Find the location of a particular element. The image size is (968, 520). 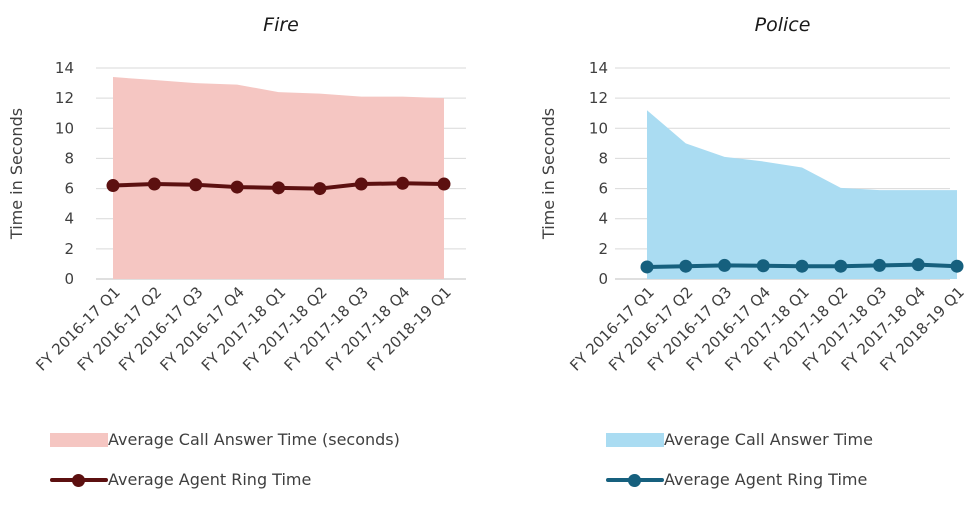

police-legend-line-marker is located at coordinates (635, 480).